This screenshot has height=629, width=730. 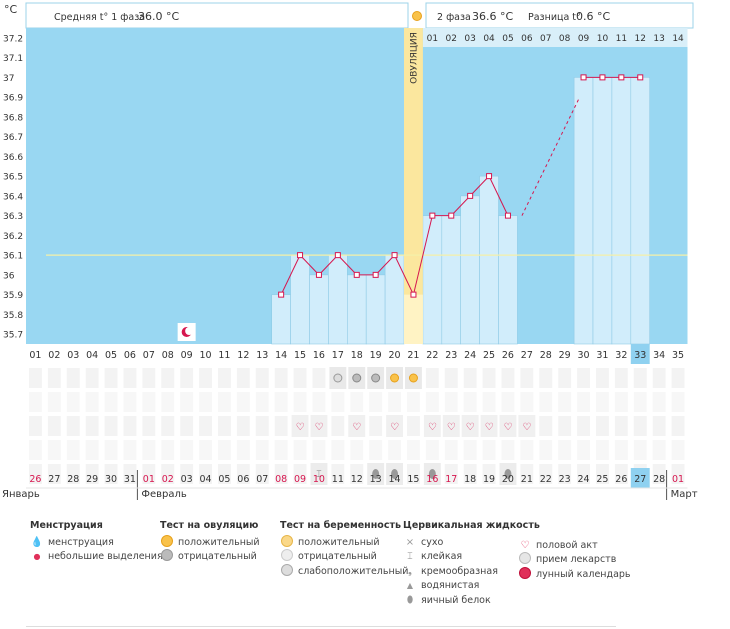 I want to click on date-label: 30, so click(x=111, y=479).